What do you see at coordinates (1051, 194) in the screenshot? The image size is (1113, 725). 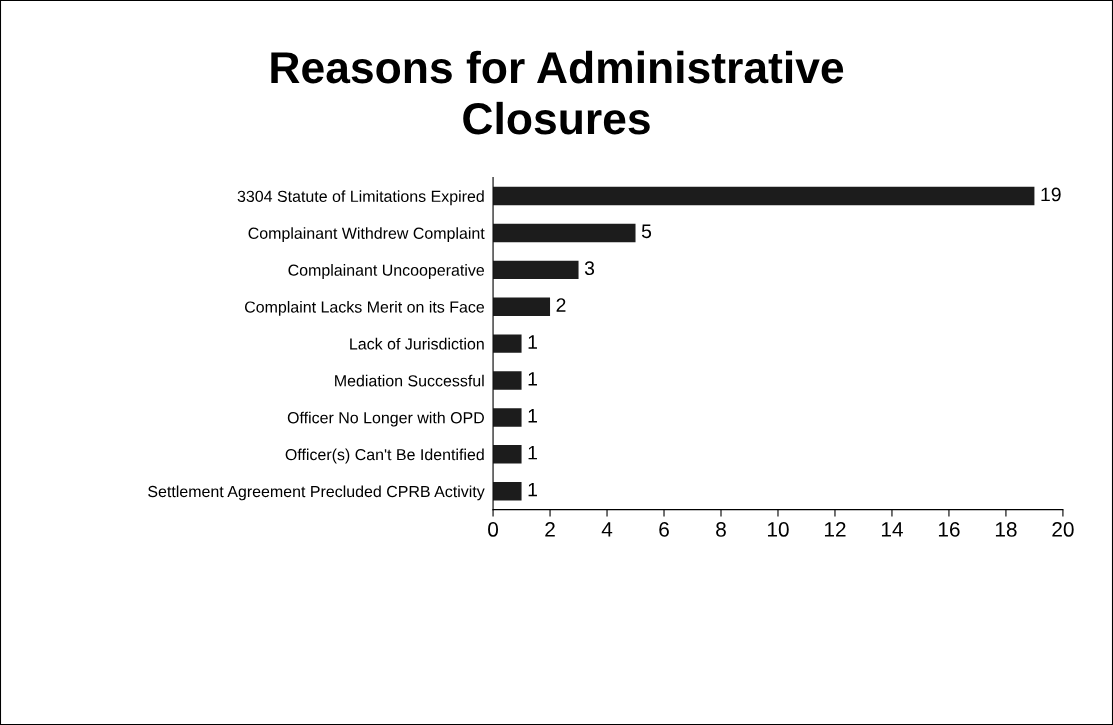 I see `data-label: 19` at bounding box center [1051, 194].